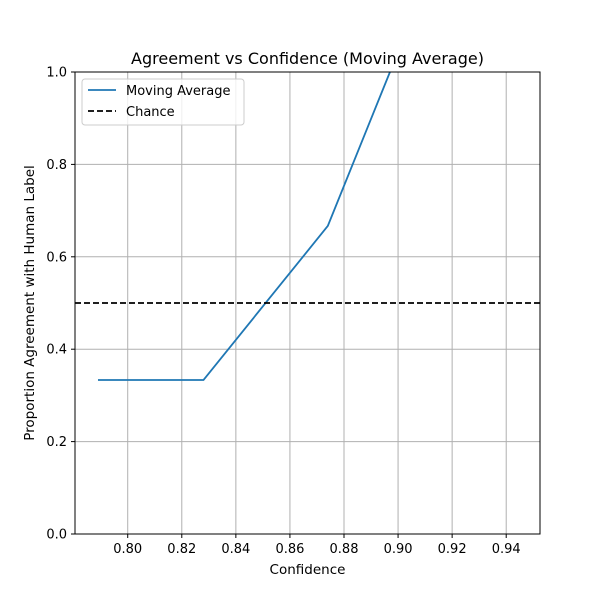 This screenshot has width=600, height=600. Describe the element at coordinates (506, 549) in the screenshot. I see `x-tick-label: 0.94` at that location.